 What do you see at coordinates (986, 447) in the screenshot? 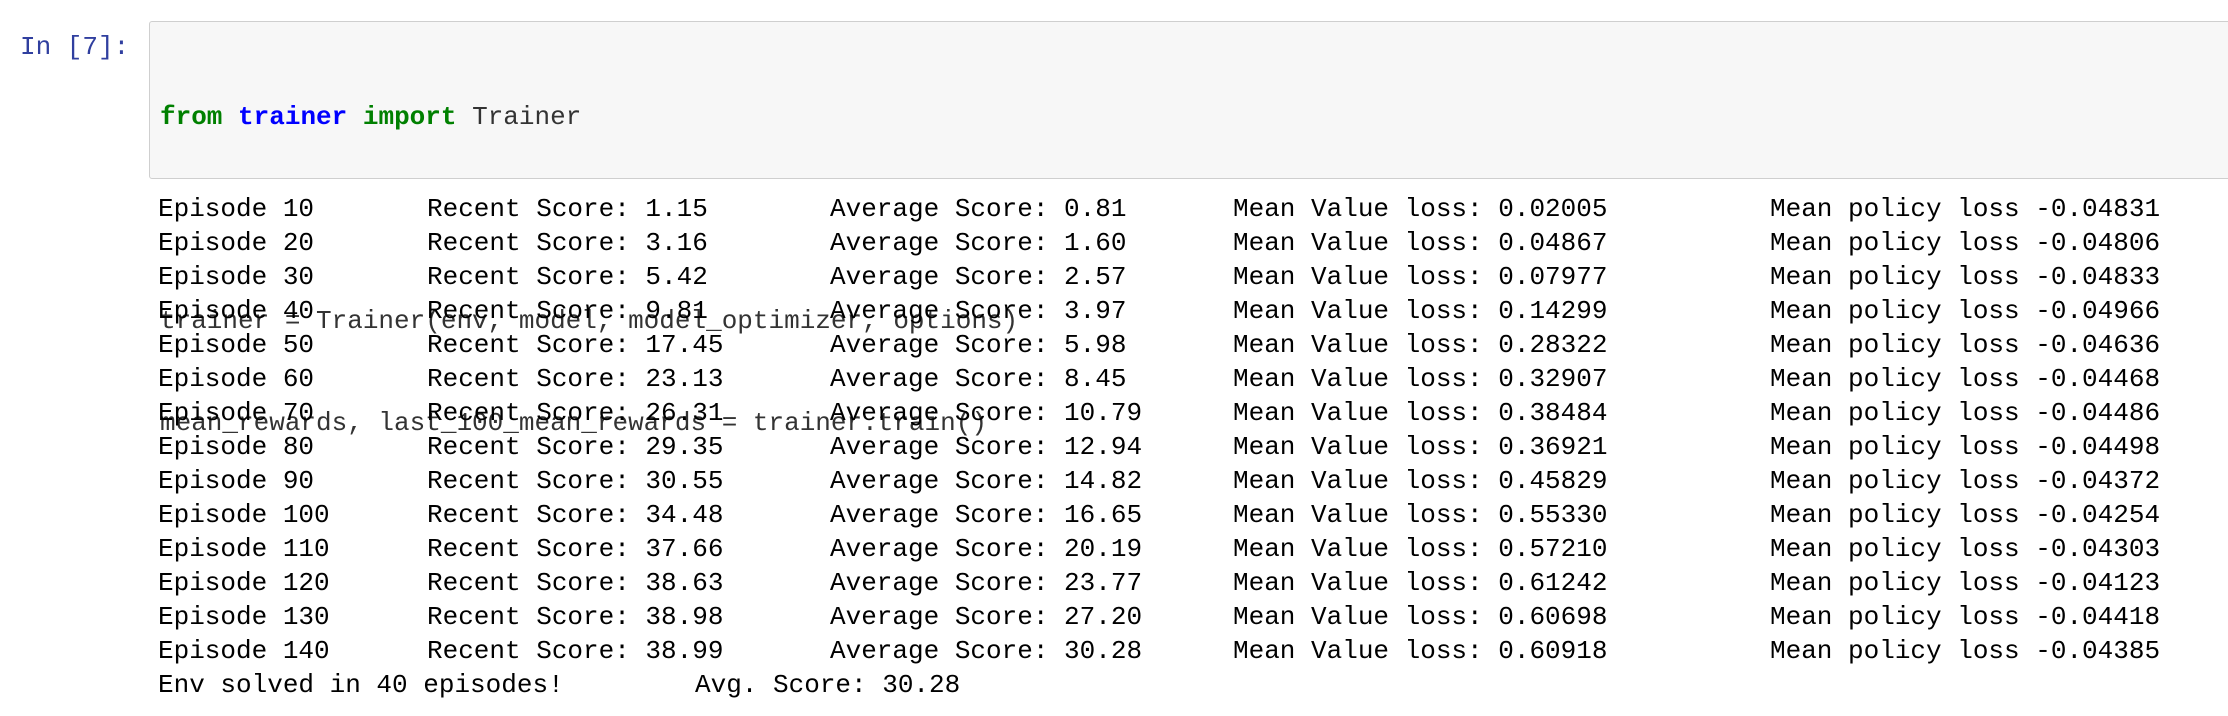
I see `average-score: Average Score: 12.94` at bounding box center [986, 447].